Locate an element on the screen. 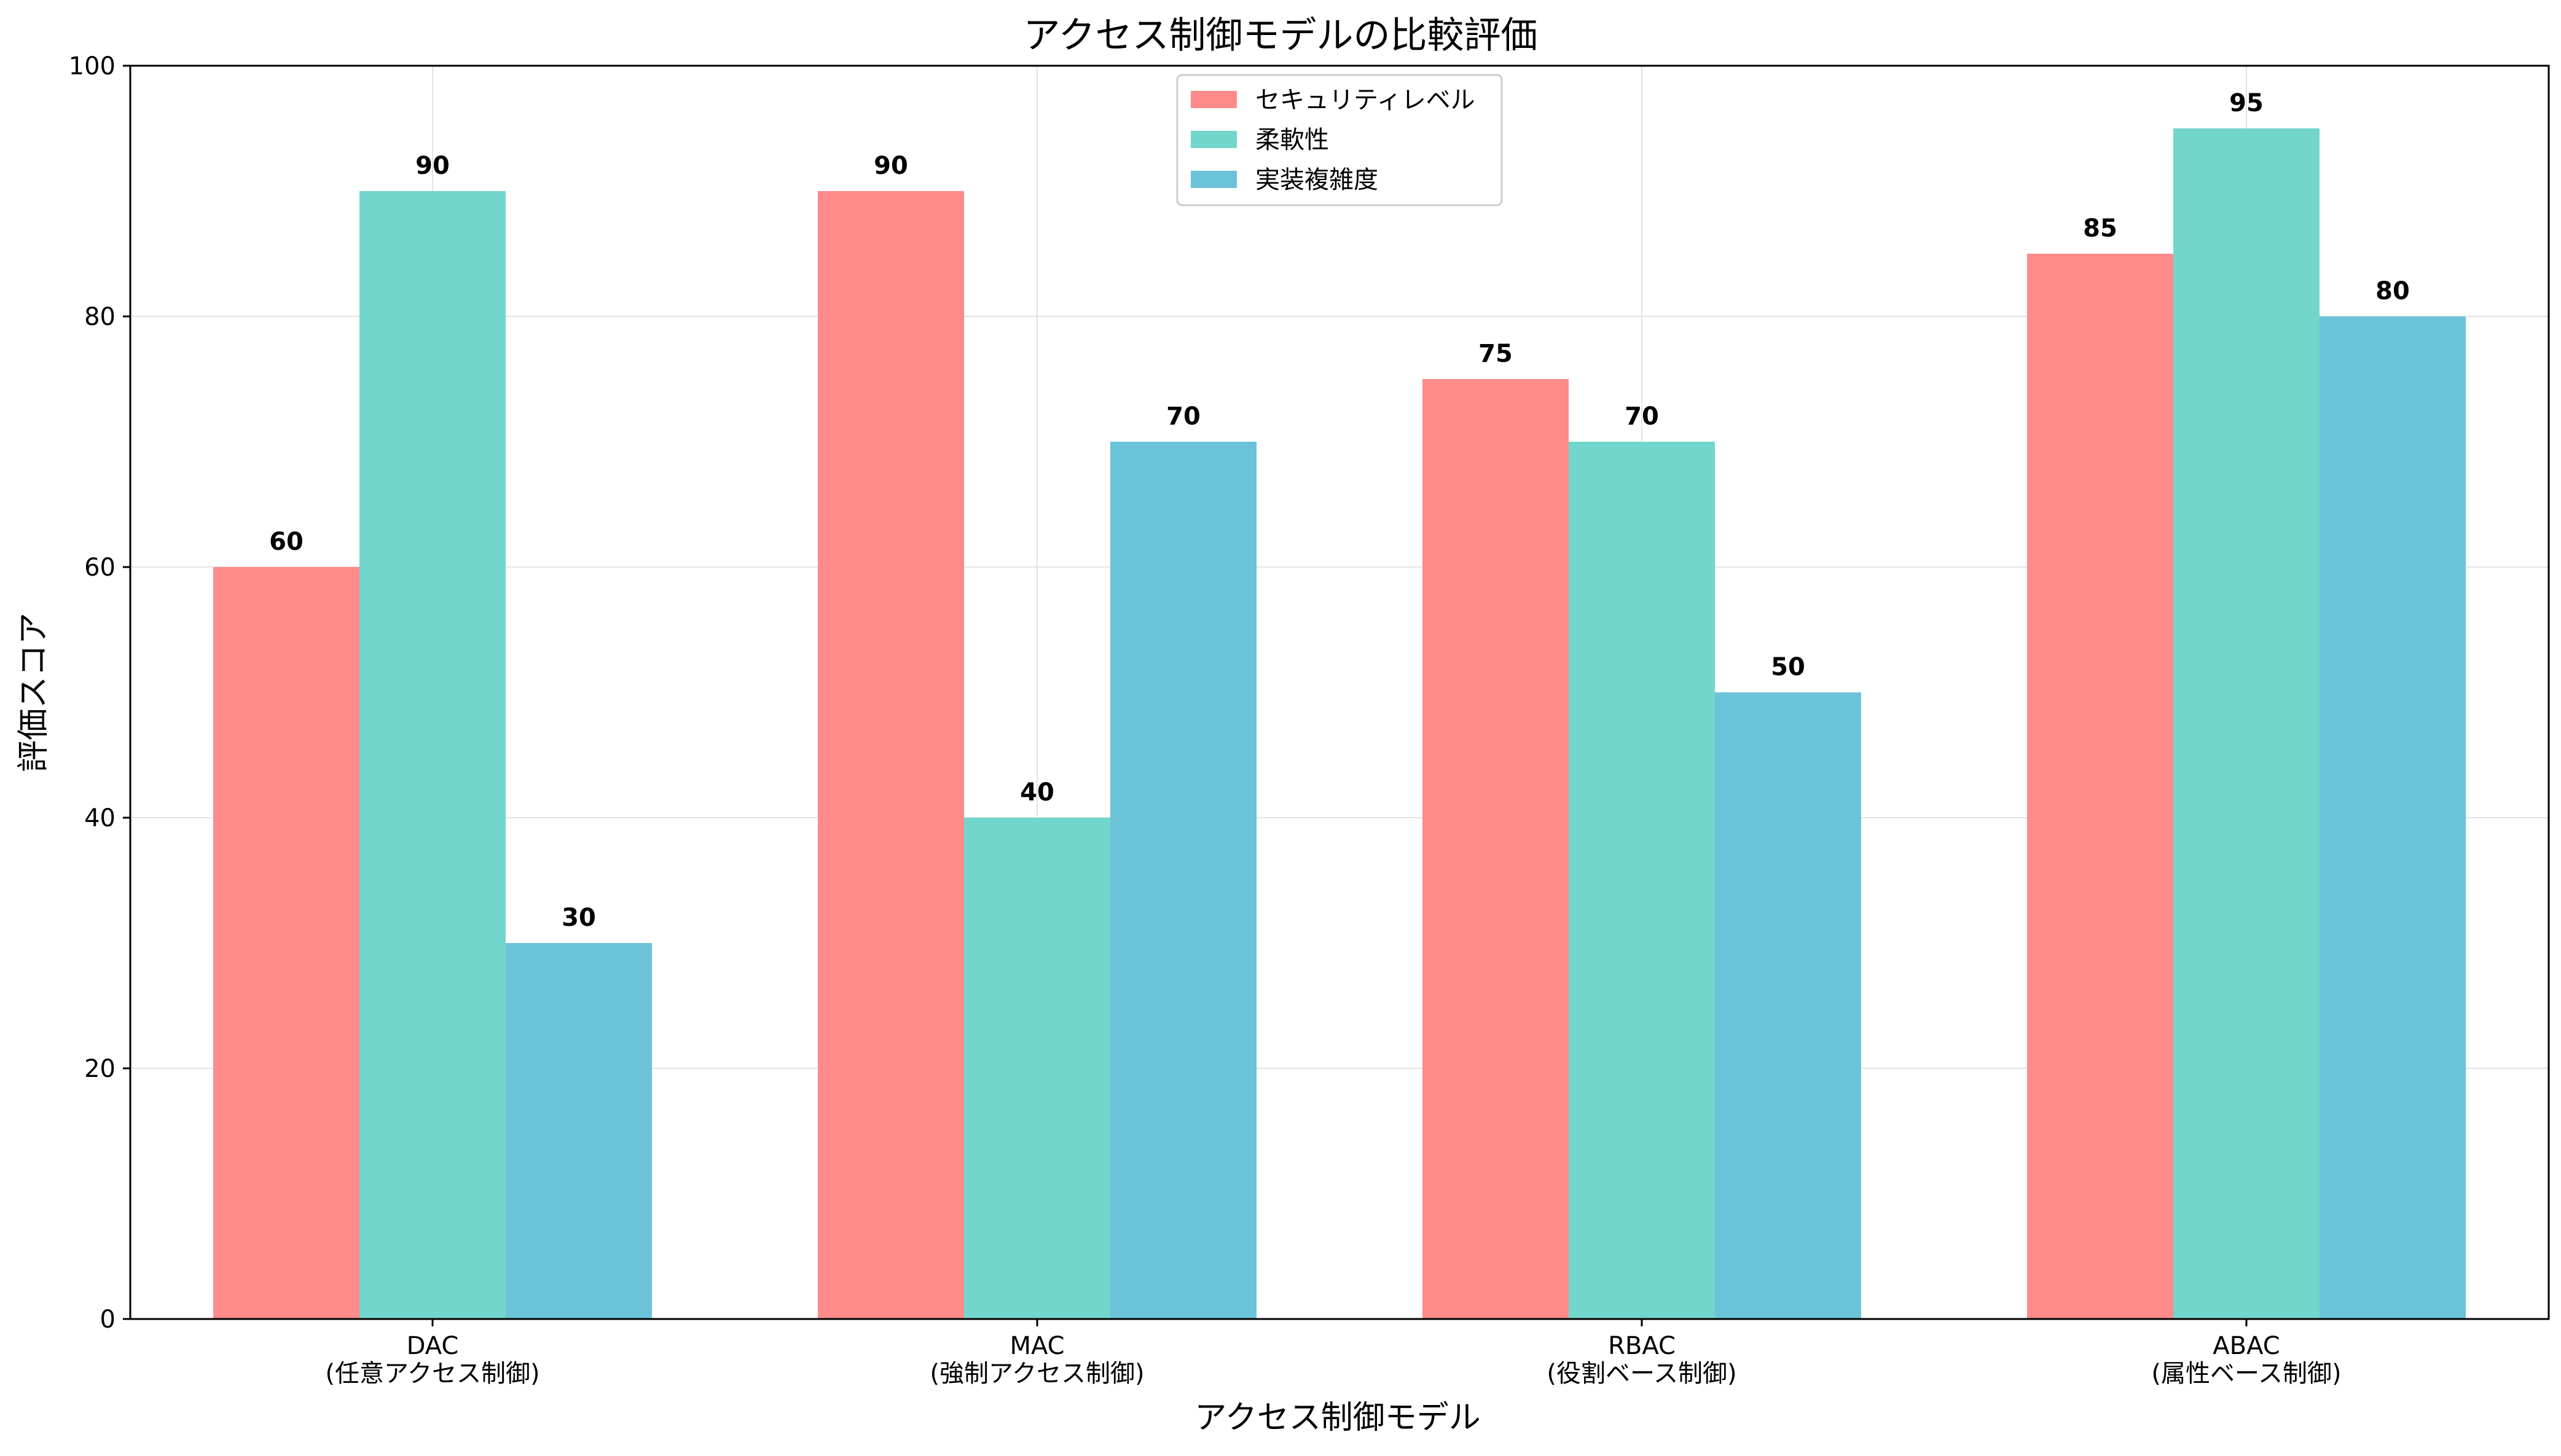  x-axis-title: アクセス制御モデル is located at coordinates (1337, 1417).